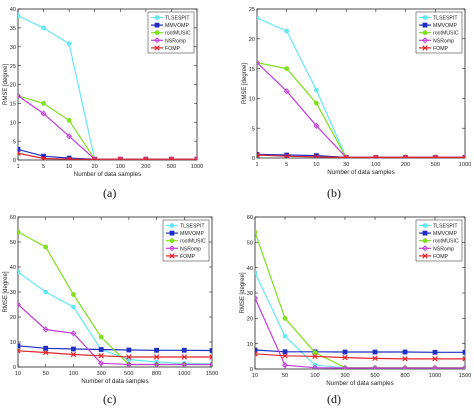 The width and height of the screenshot is (474, 408). What do you see at coordinates (110, 399) in the screenshot?
I see `panel-letter-c: (c)` at bounding box center [110, 399].